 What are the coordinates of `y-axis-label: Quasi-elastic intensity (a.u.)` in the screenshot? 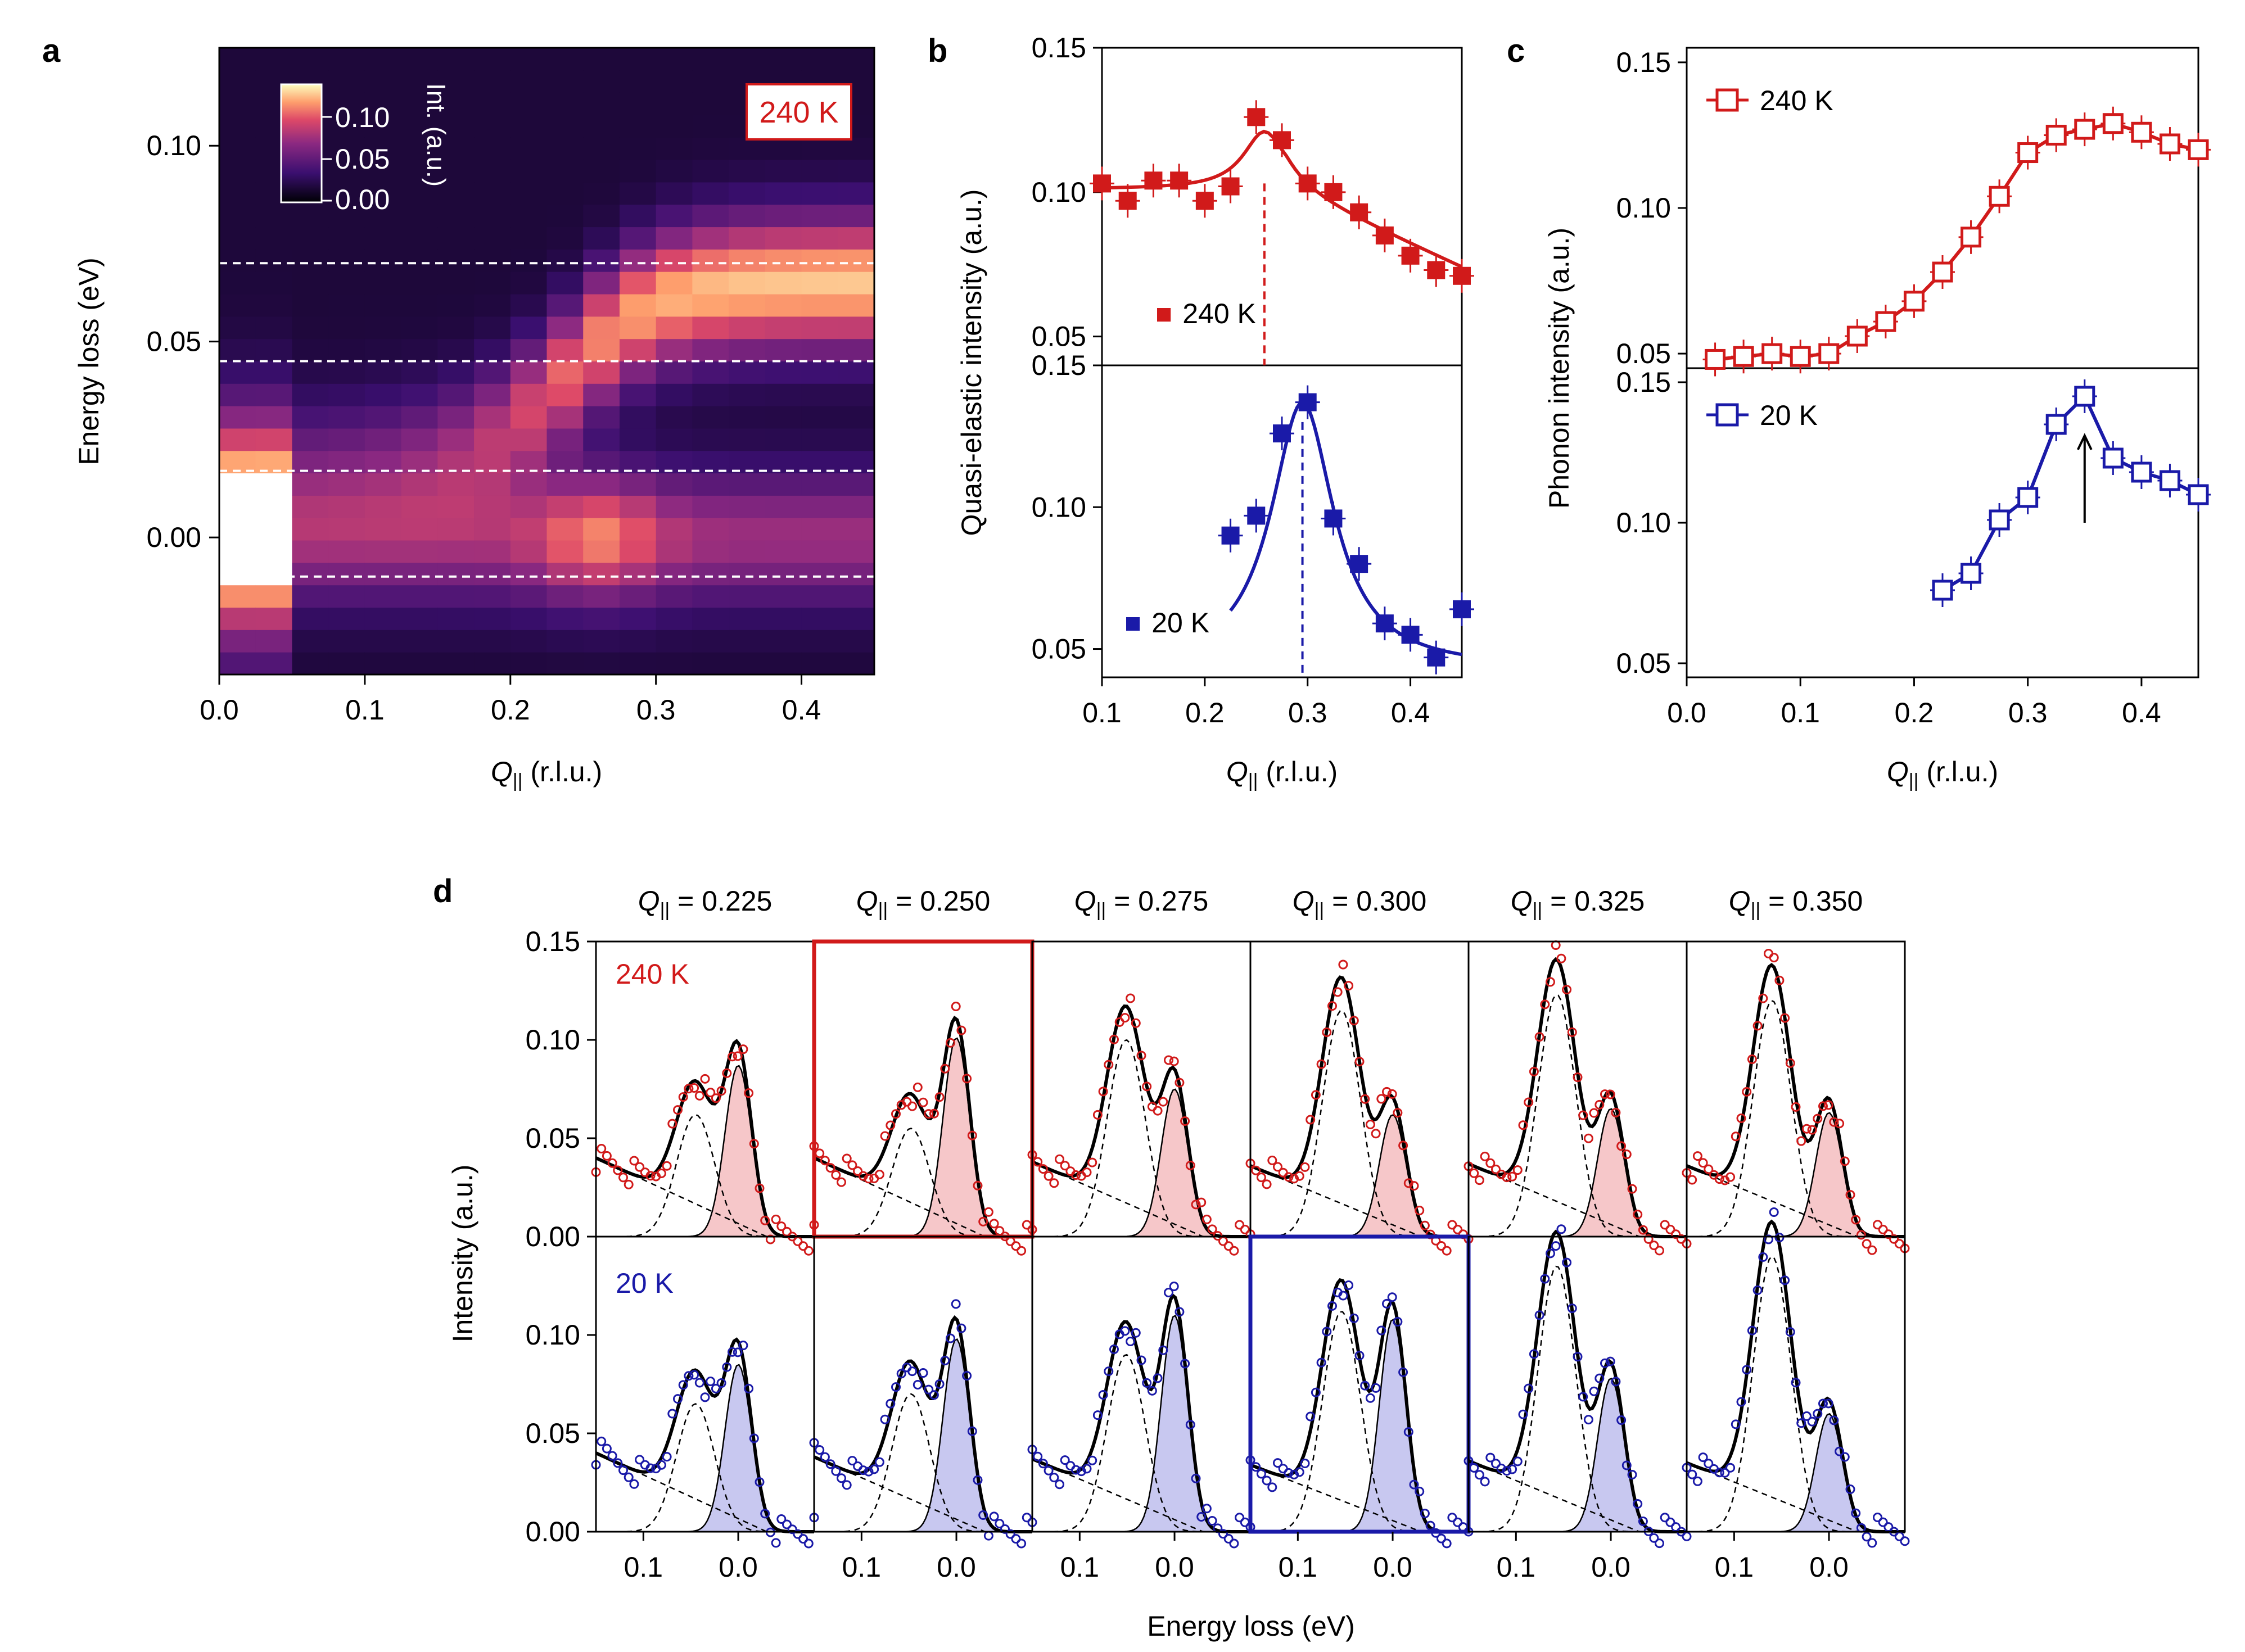 It's located at (971, 363).